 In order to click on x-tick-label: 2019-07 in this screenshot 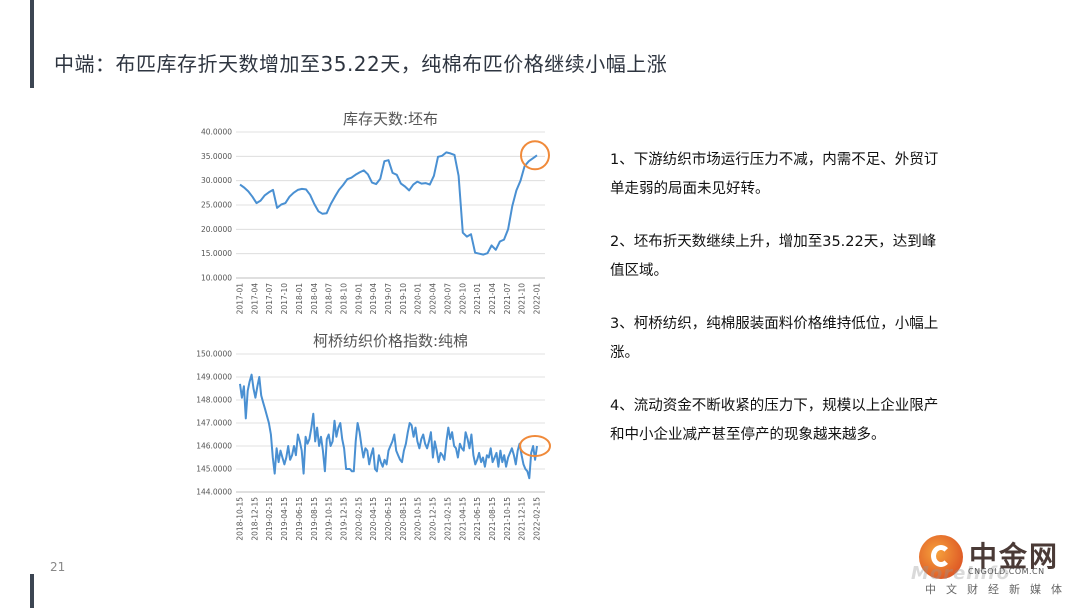, I will do `click(388, 299)`.